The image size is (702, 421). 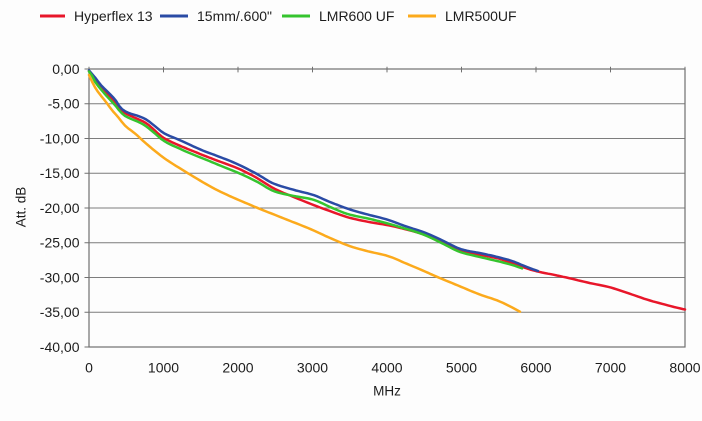 What do you see at coordinates (684, 368) in the screenshot?
I see `svg-text: 8000` at bounding box center [684, 368].